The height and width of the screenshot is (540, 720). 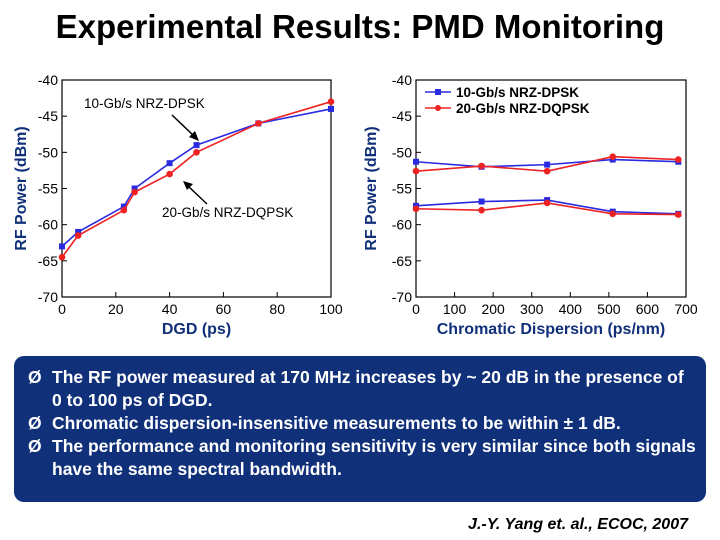 What do you see at coordinates (116, 309) in the screenshot?
I see `x-tick-label: 20` at bounding box center [116, 309].